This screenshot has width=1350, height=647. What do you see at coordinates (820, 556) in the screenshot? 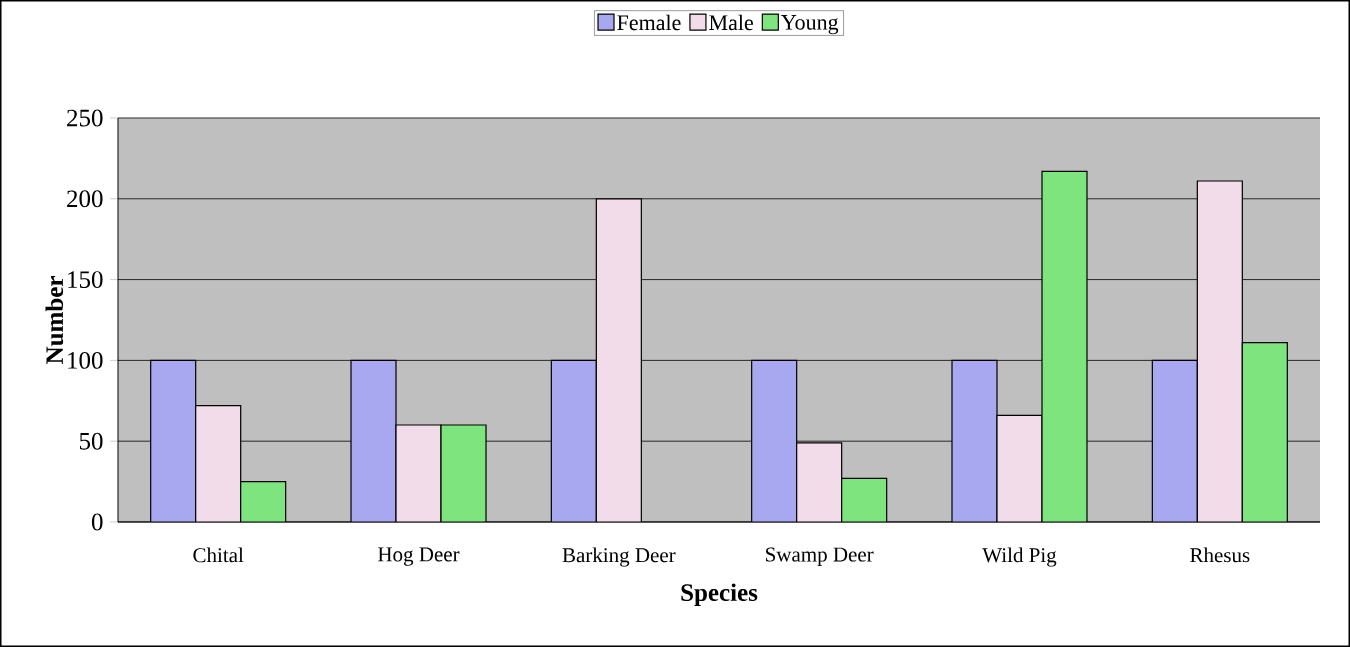
I see `x-tick-label: Swamp Deer` at bounding box center [820, 556].